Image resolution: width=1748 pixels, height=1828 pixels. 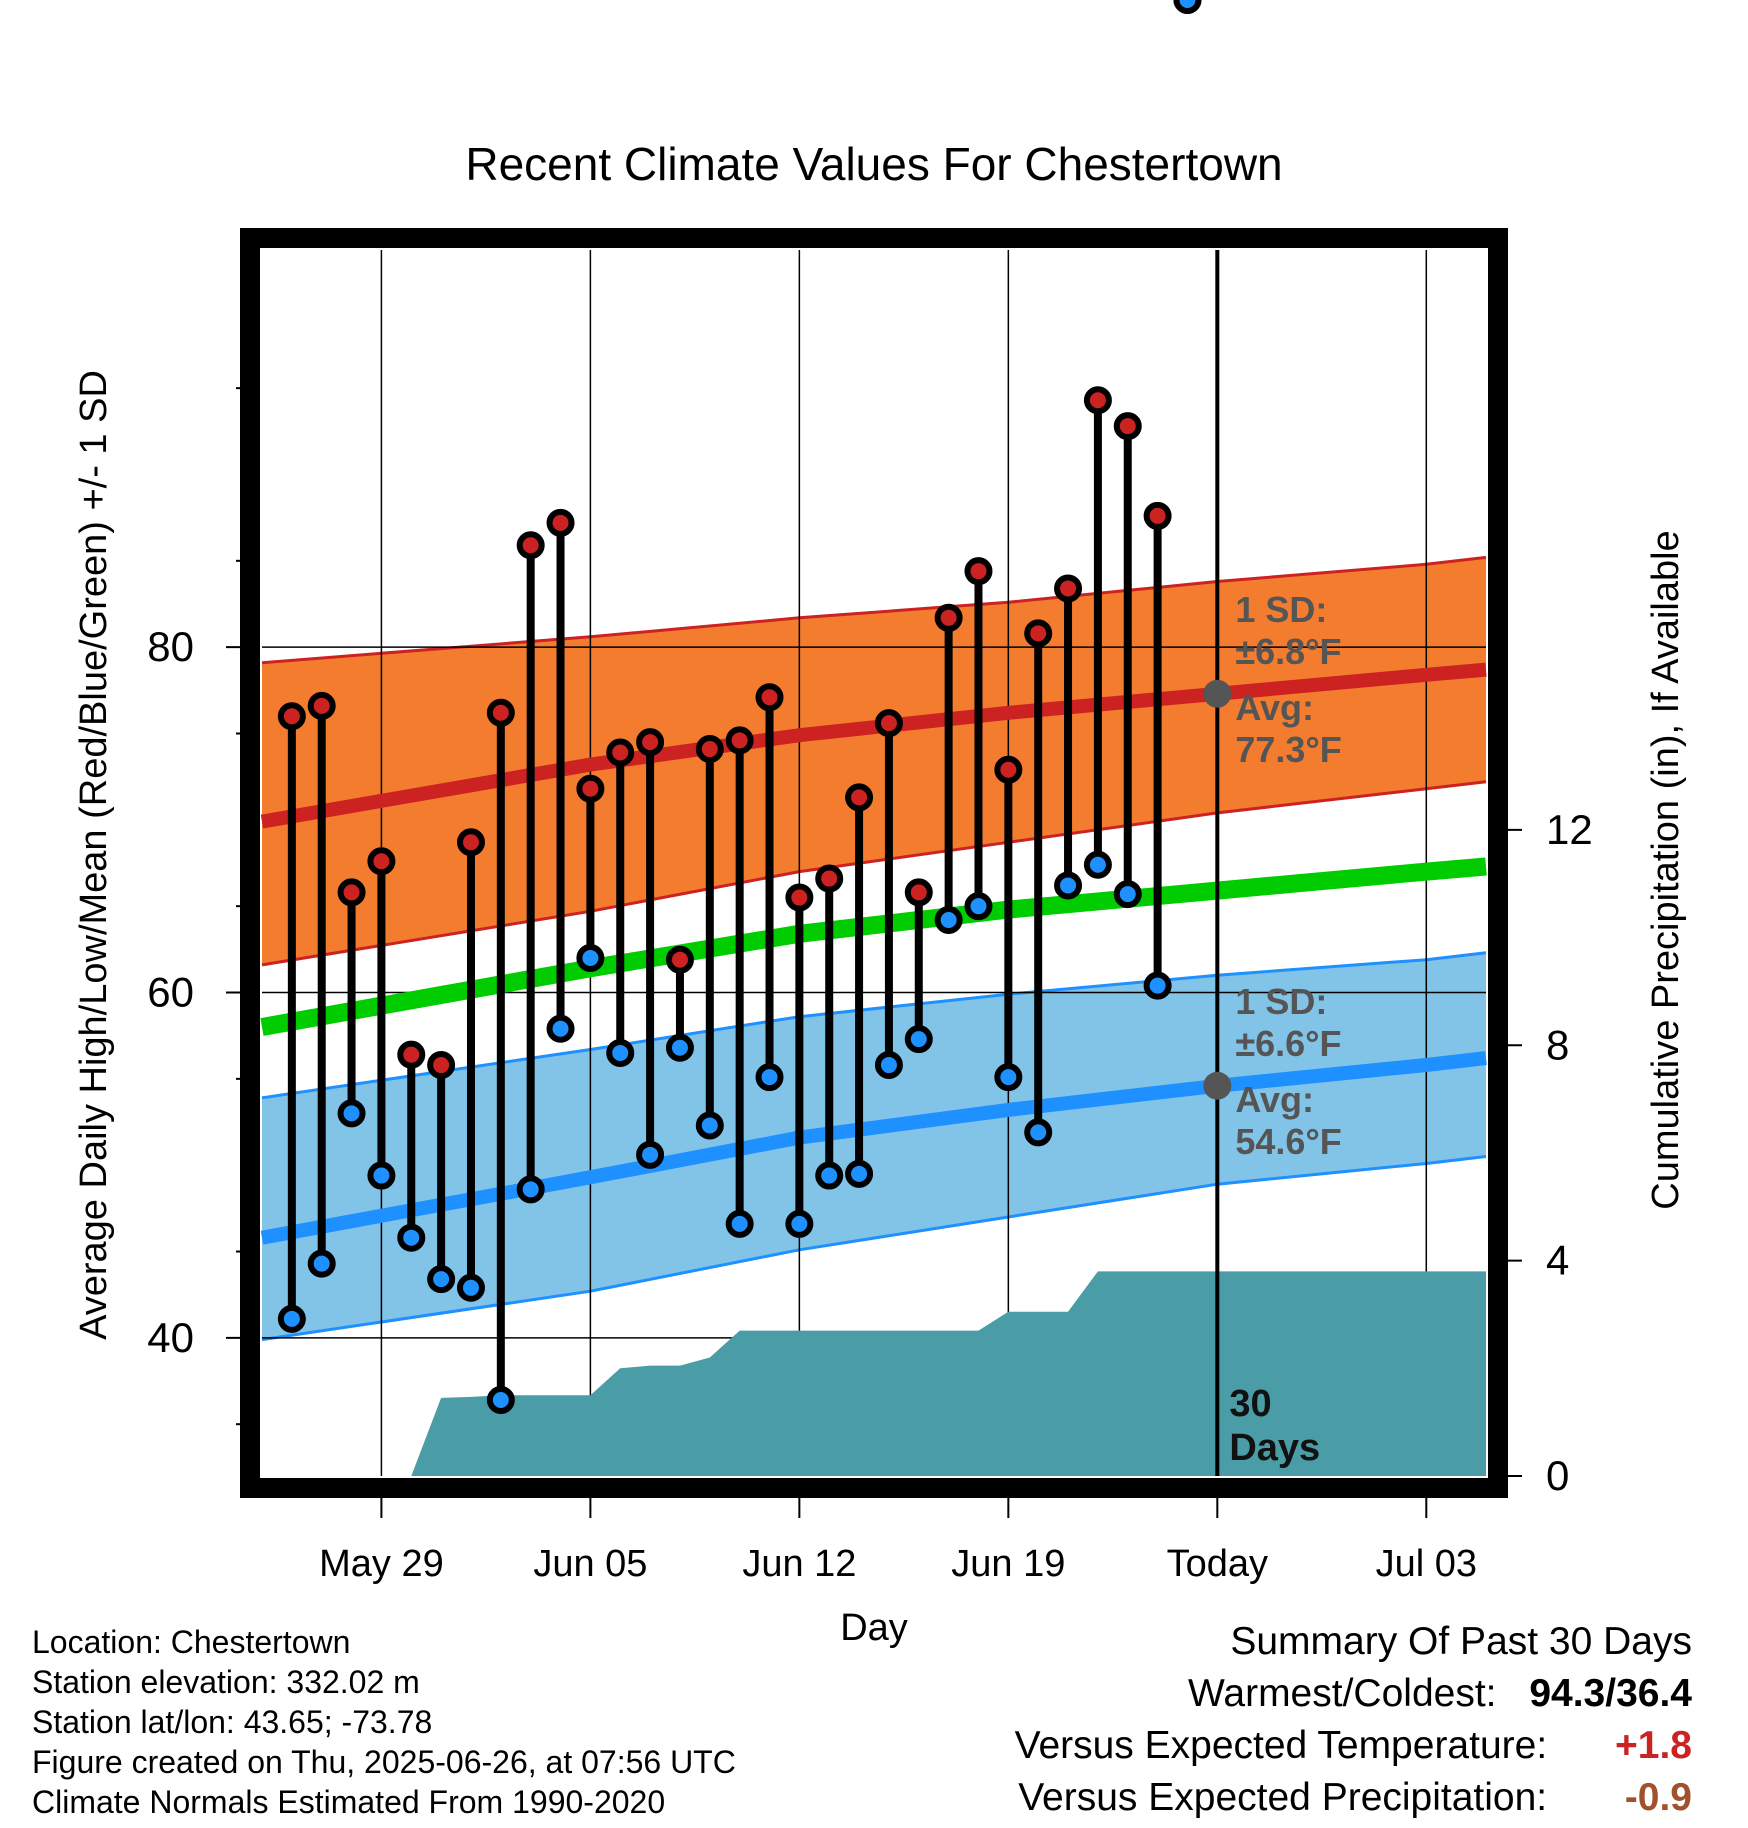 What do you see at coordinates (191, 1642) in the screenshot?
I see `location-text: Location: Chestertown` at bounding box center [191, 1642].